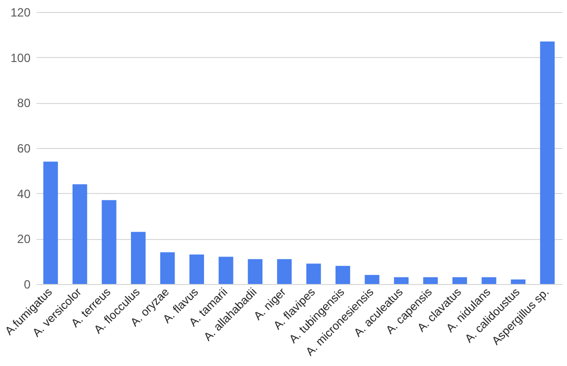 The height and width of the screenshot is (366, 567). Describe the element at coordinates (20, 57) in the screenshot. I see `y-tick-label: 100` at that location.